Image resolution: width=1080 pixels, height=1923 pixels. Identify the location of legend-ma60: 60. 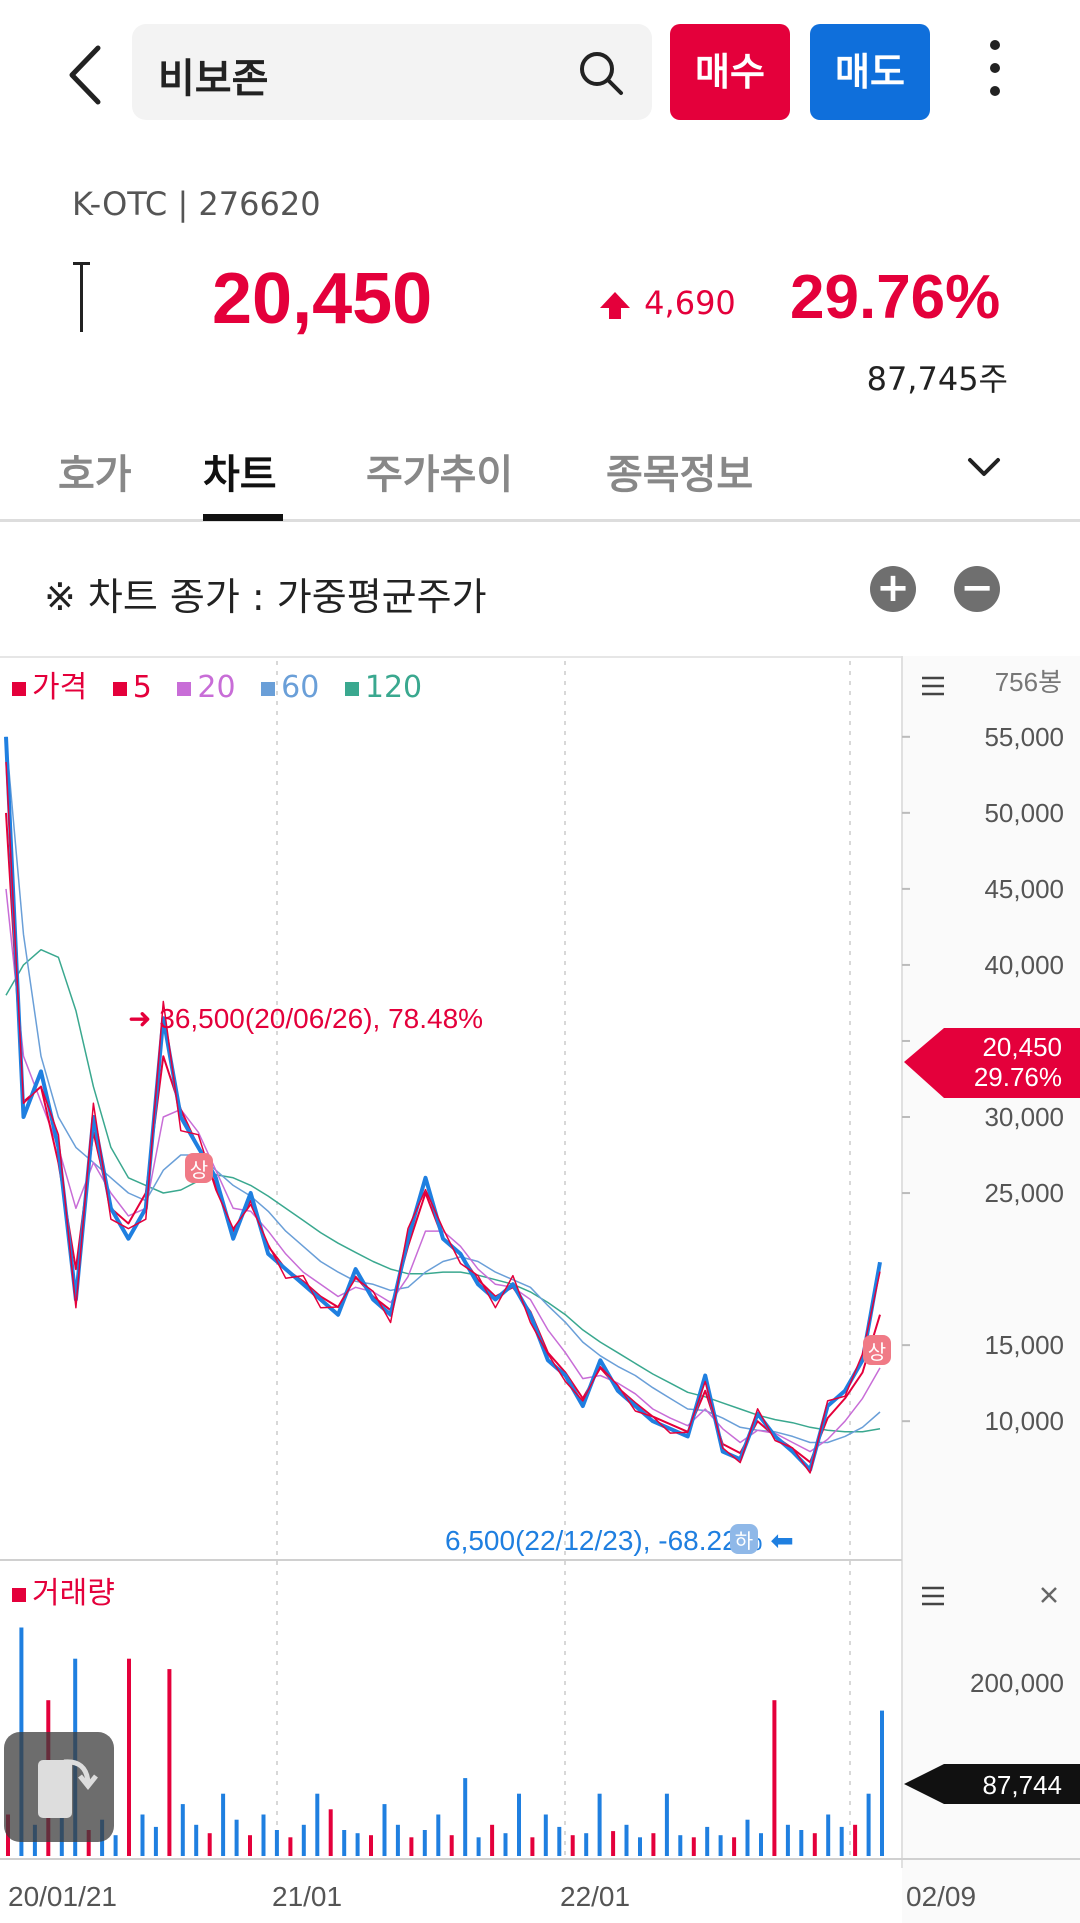
(300, 687).